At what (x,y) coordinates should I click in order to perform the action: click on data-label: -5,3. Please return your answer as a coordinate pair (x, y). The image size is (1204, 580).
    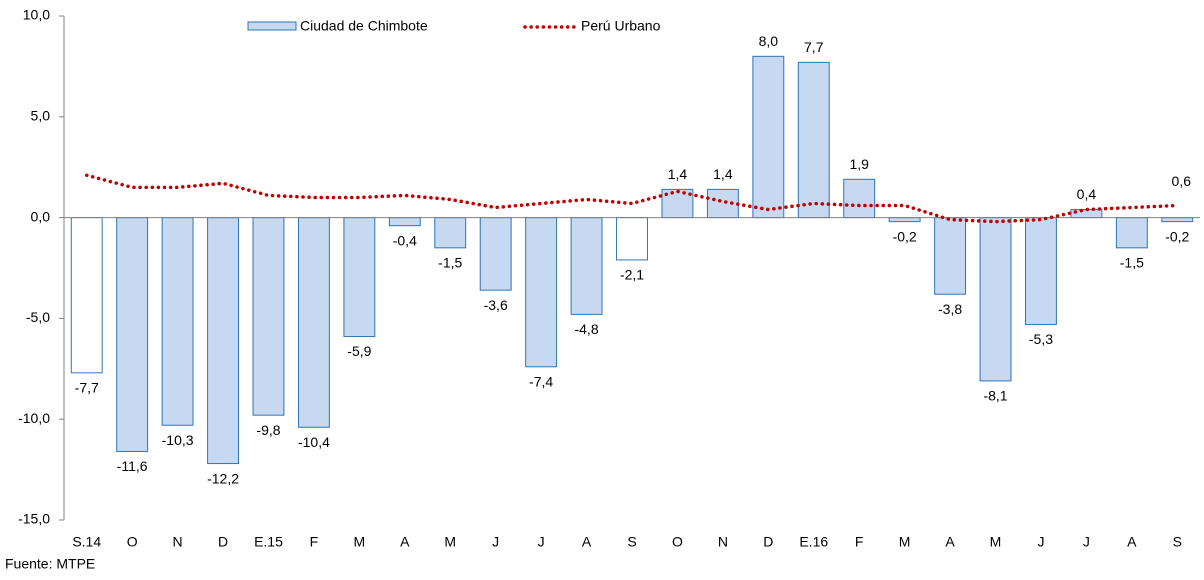
    Looking at the image, I should click on (1041, 339).